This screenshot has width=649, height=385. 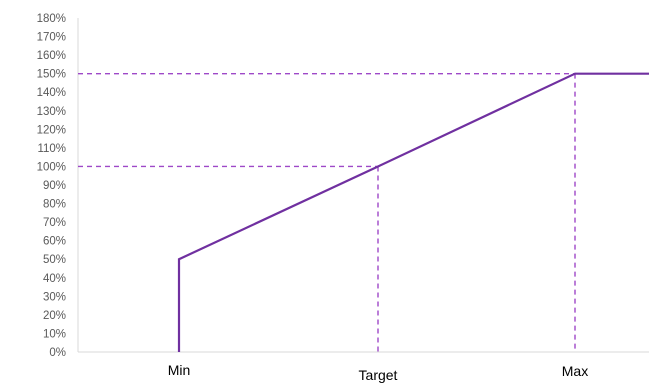 I want to click on y-tick-label: 60%, so click(x=54, y=242).